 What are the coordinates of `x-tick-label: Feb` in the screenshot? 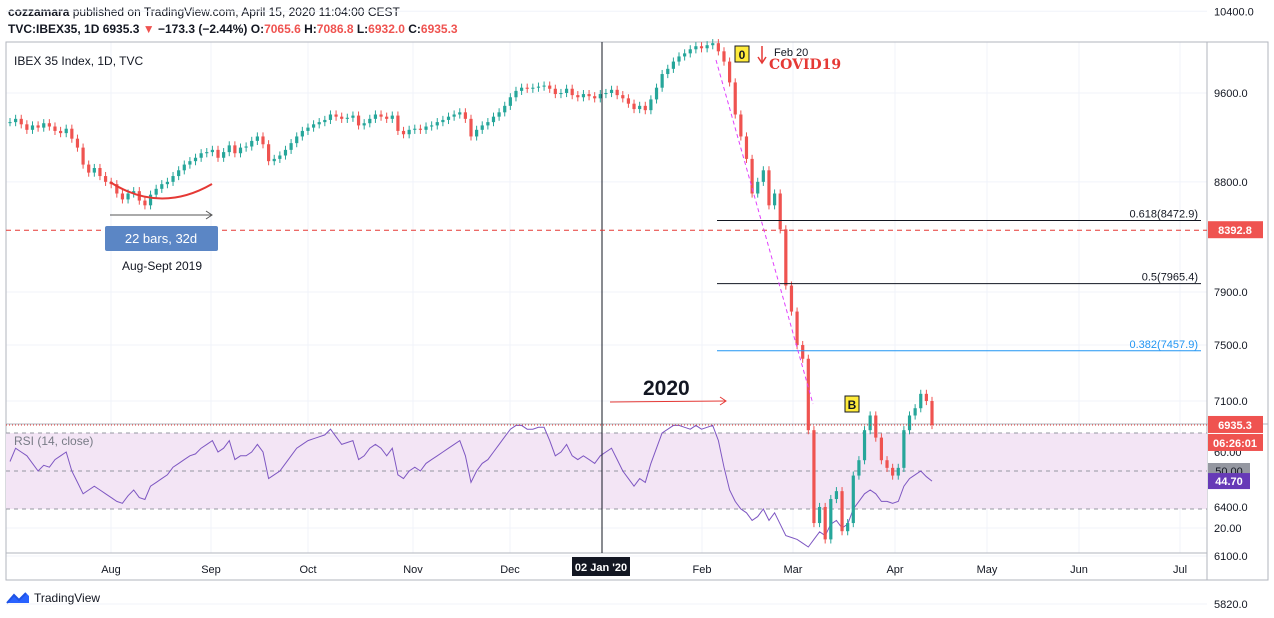 It's located at (702, 570).